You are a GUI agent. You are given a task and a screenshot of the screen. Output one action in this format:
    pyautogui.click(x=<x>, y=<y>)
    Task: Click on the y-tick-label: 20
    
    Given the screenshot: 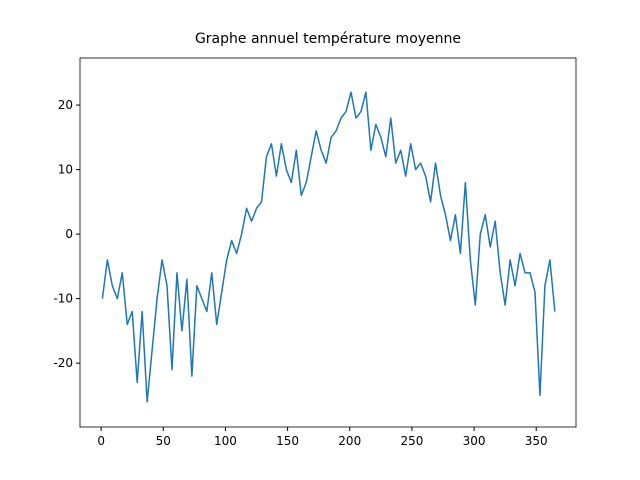 What is the action you would take?
    pyautogui.click(x=65, y=105)
    